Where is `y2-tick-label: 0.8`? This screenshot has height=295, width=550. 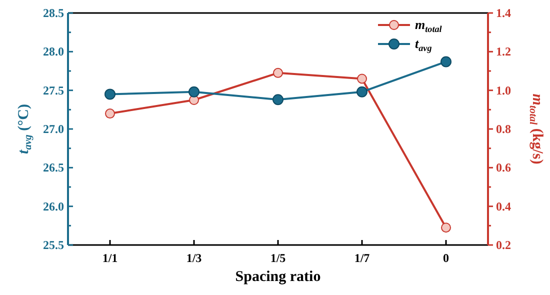
y2-tick-label: 0.8 is located at coordinates (503, 129).